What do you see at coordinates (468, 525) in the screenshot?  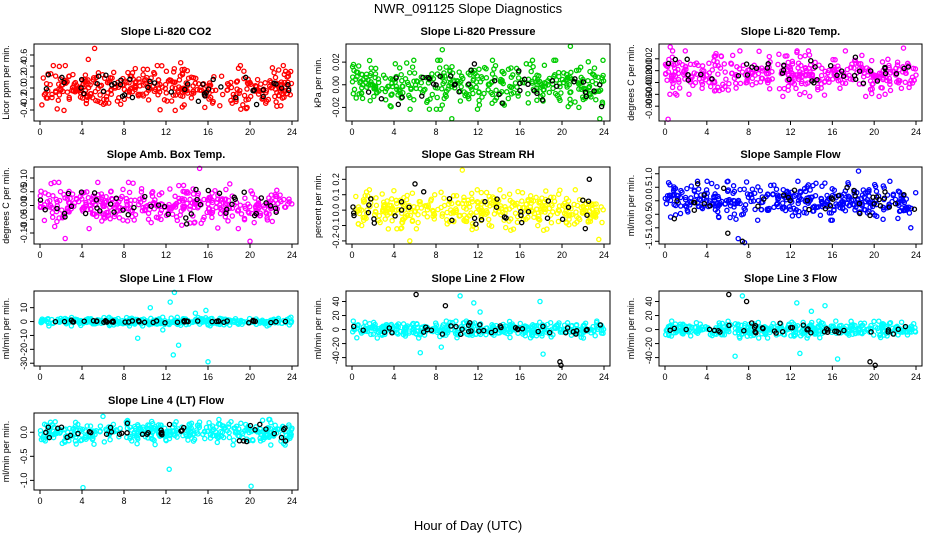 I see `x-axis-label: Hour of Day (UTC)` at bounding box center [468, 525].